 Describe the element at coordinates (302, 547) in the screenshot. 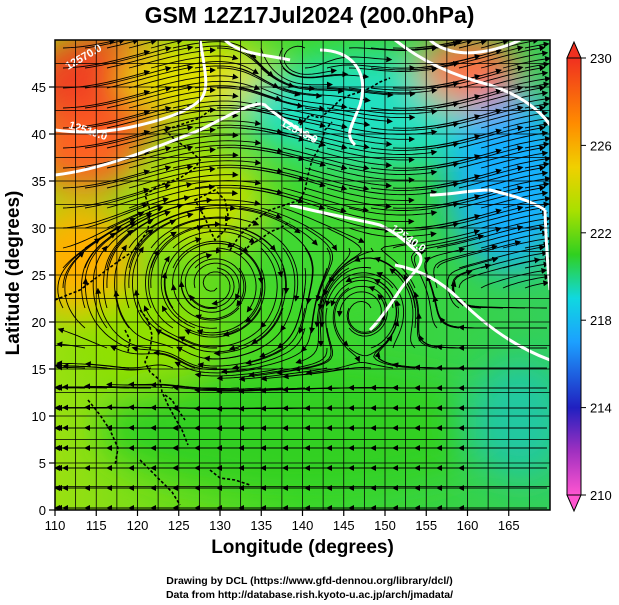

I see `x-axis-label: Longitude (degrees)` at that location.